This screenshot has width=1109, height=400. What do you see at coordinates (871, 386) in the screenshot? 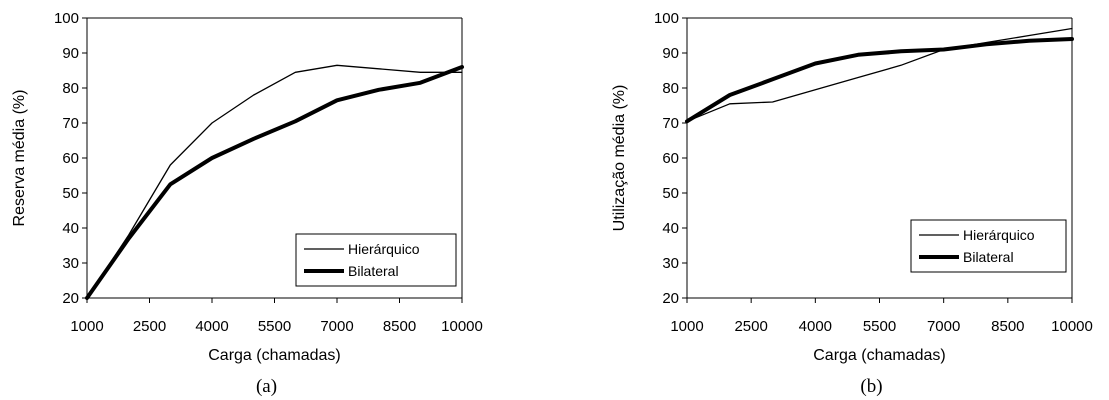
I see `figure-caption: (b)` at bounding box center [871, 386].